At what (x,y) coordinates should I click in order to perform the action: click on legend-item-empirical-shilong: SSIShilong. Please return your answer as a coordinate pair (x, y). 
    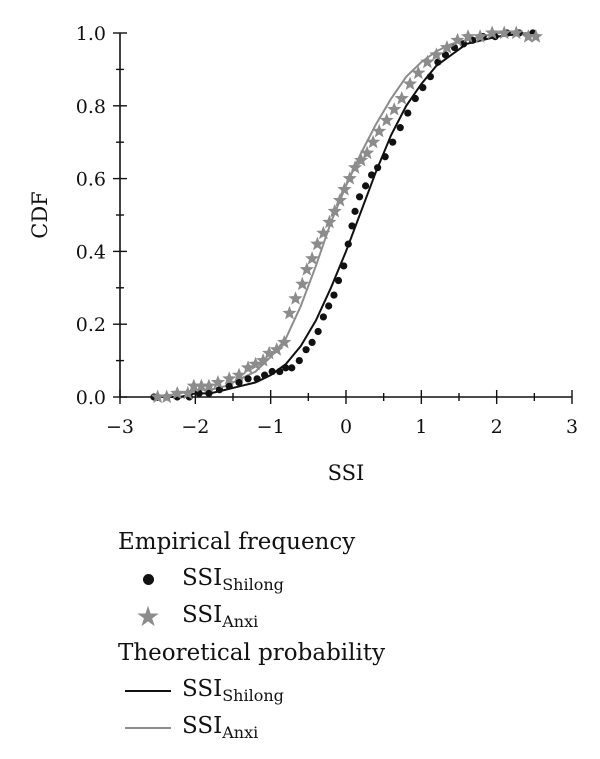
    Looking at the image, I should click on (328, 579).